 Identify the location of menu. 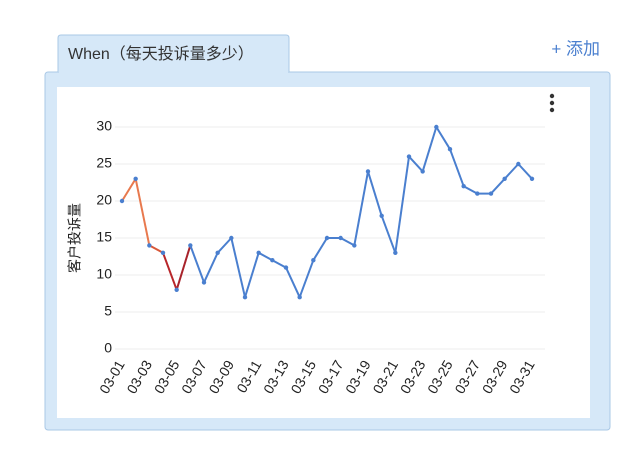
(552, 103).